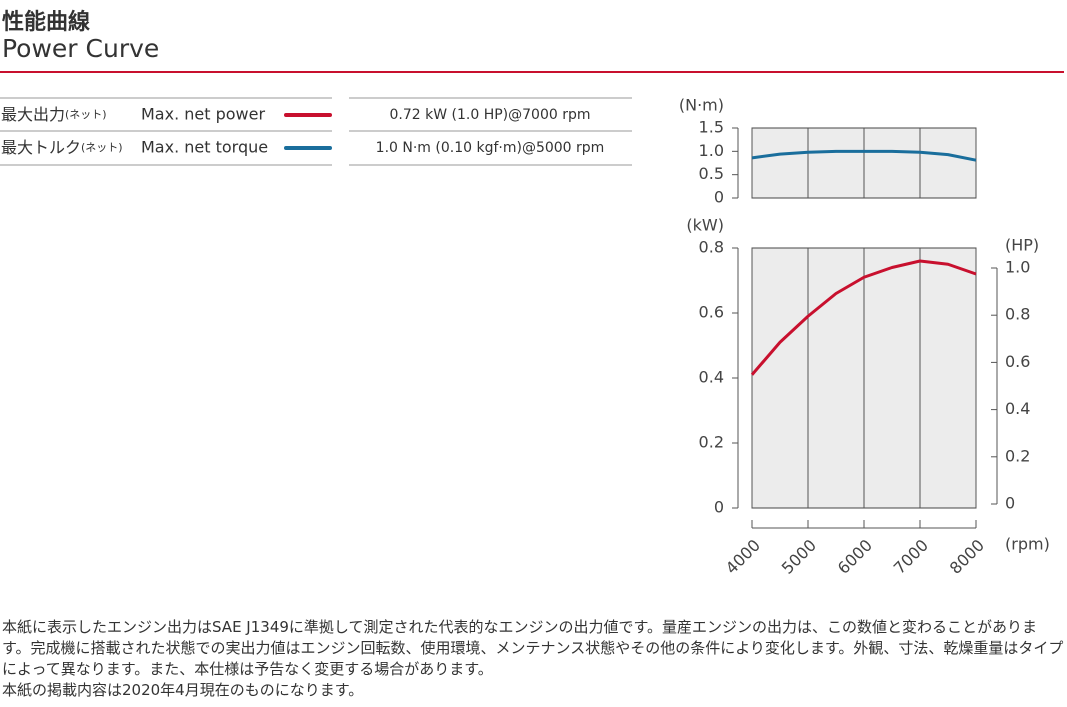  What do you see at coordinates (705, 225) in the screenshot?
I see `y-unit: (kW)` at bounding box center [705, 225].